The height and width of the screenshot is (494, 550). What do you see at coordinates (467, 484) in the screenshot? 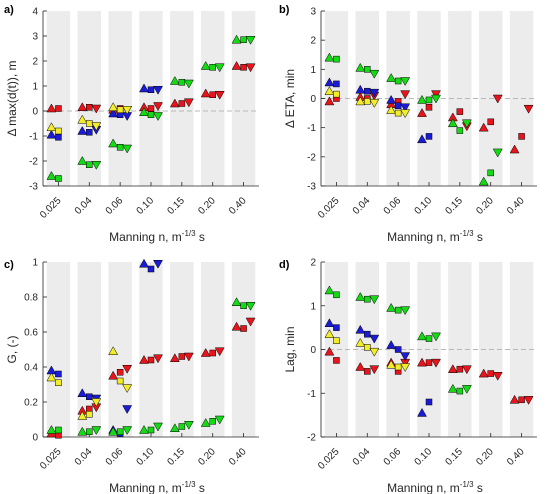
I see `x-axis-label-exponent: -1/3` at bounding box center [467, 484].